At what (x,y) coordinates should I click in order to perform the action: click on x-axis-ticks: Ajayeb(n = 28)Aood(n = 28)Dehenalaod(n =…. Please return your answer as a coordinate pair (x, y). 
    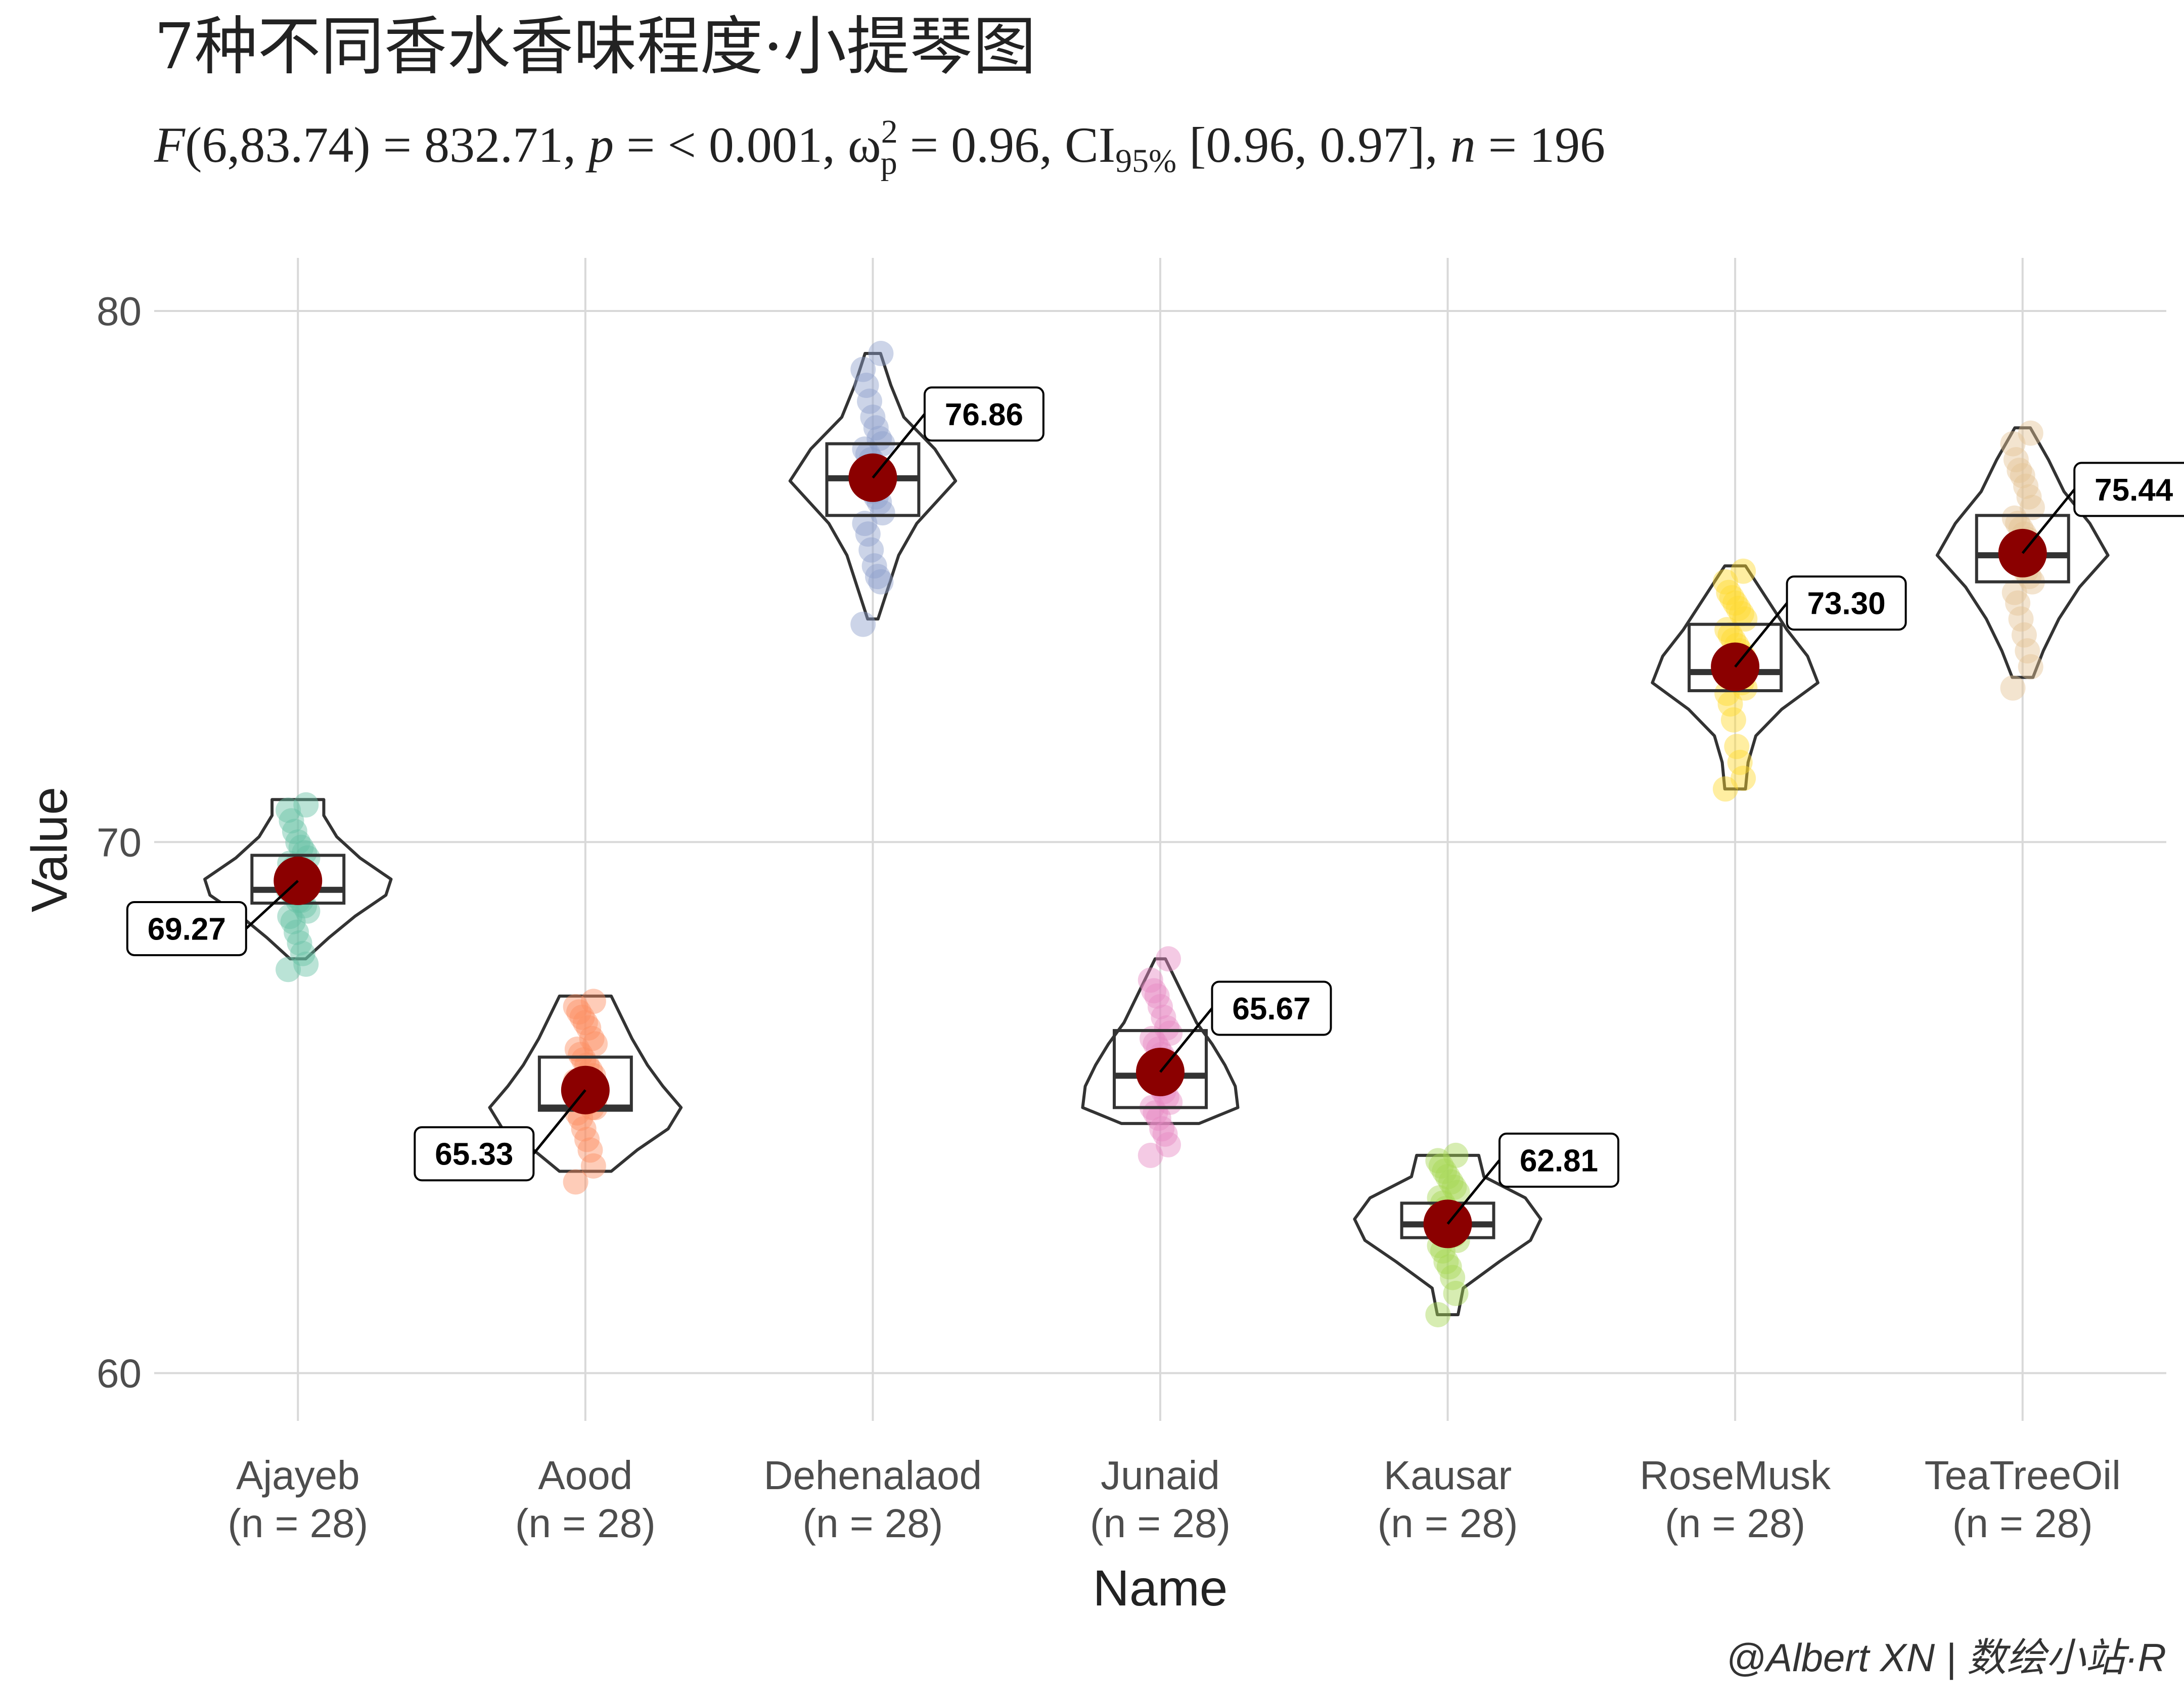
    Looking at the image, I should click on (1174, 1499).